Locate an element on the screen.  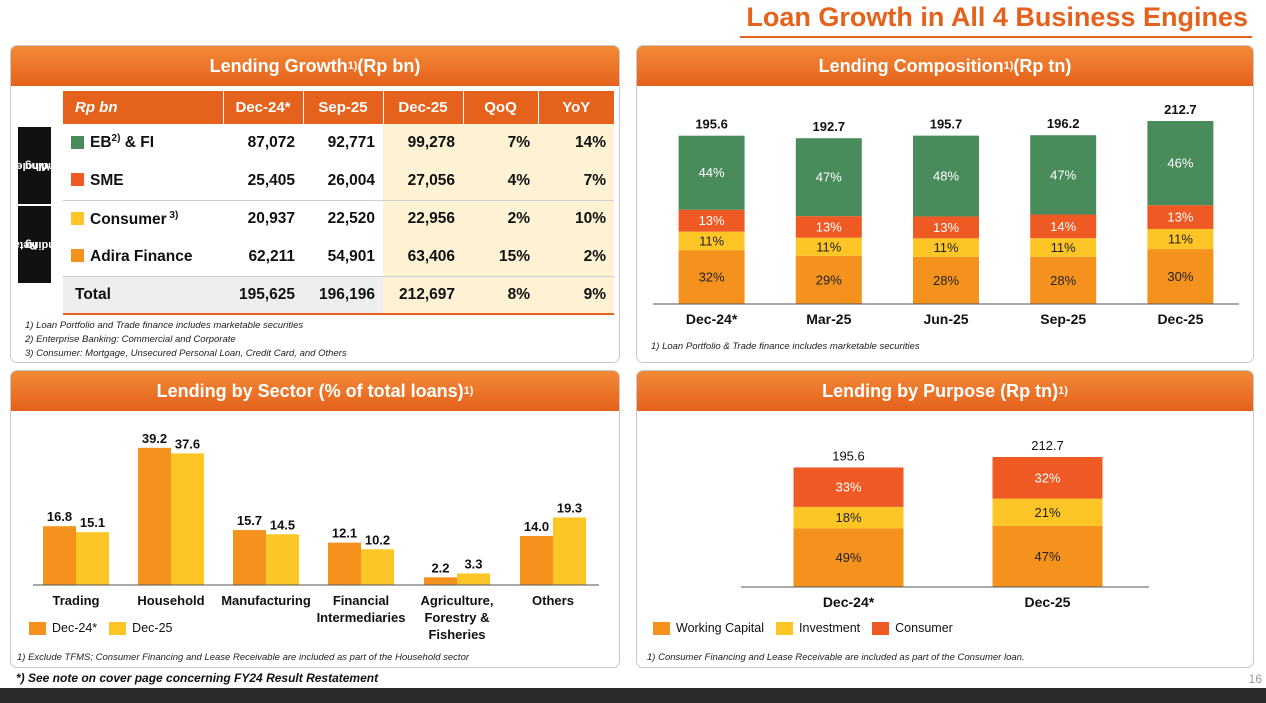
category-label: Dec-24* is located at coordinates (849, 602).